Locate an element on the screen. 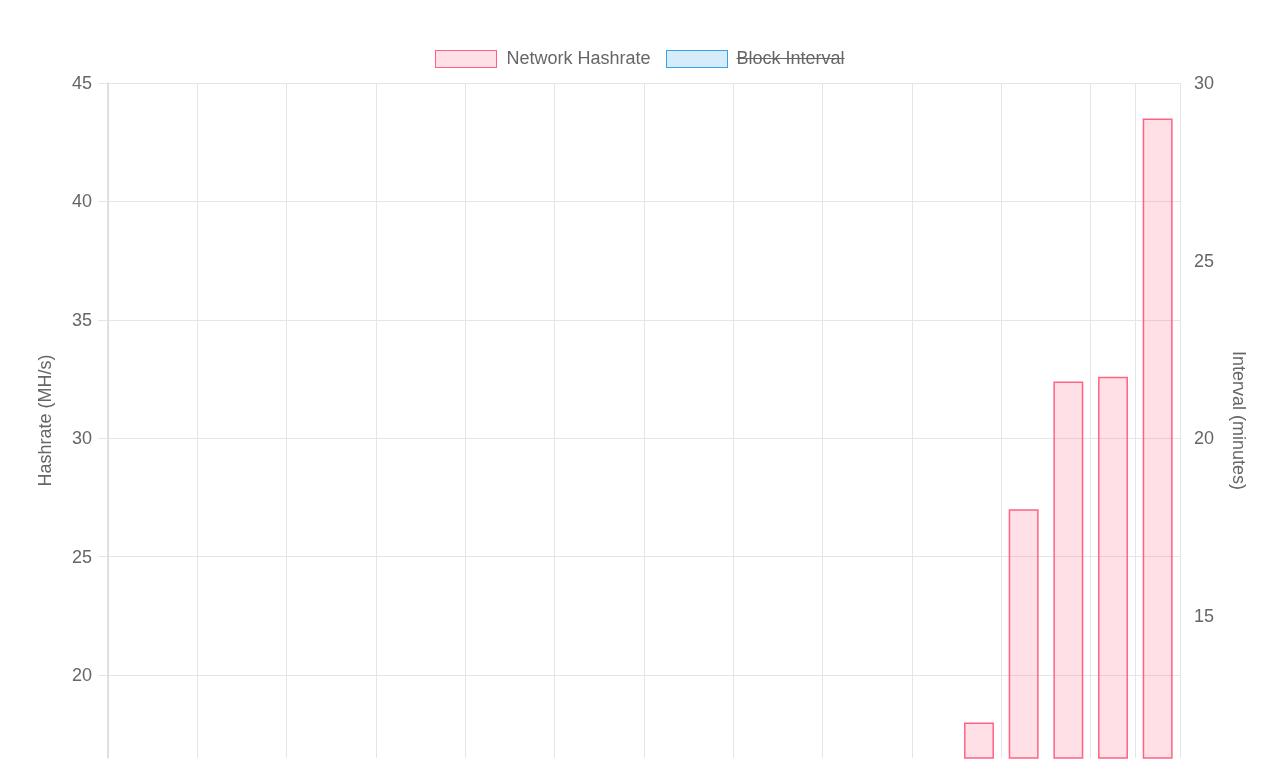 The height and width of the screenshot is (770, 1280). y2-tick-label: 20 is located at coordinates (1204, 438).